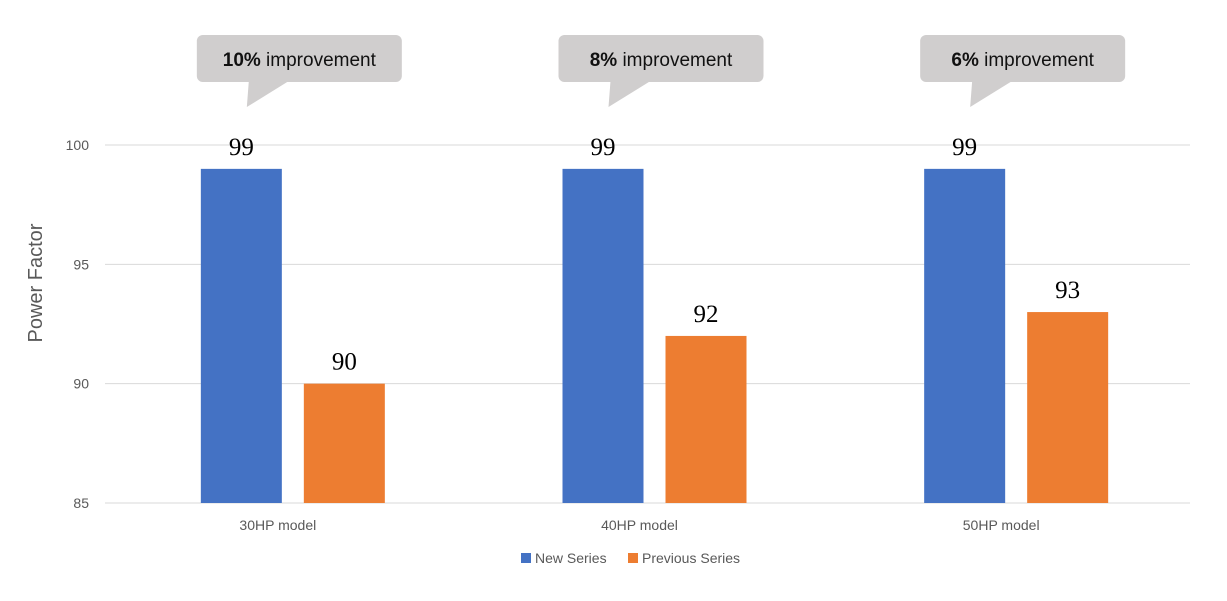 The width and height of the screenshot is (1227, 601). Describe the element at coordinates (706, 314) in the screenshot. I see `data-label: 92` at that location.